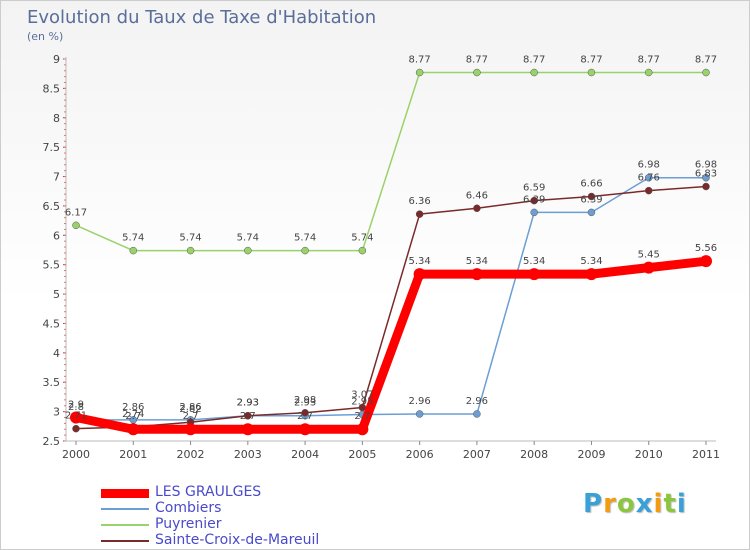 This screenshot has height=550, width=750. I want to click on legend-label: Sainte-Croix-de-Mareuil, so click(237, 540).